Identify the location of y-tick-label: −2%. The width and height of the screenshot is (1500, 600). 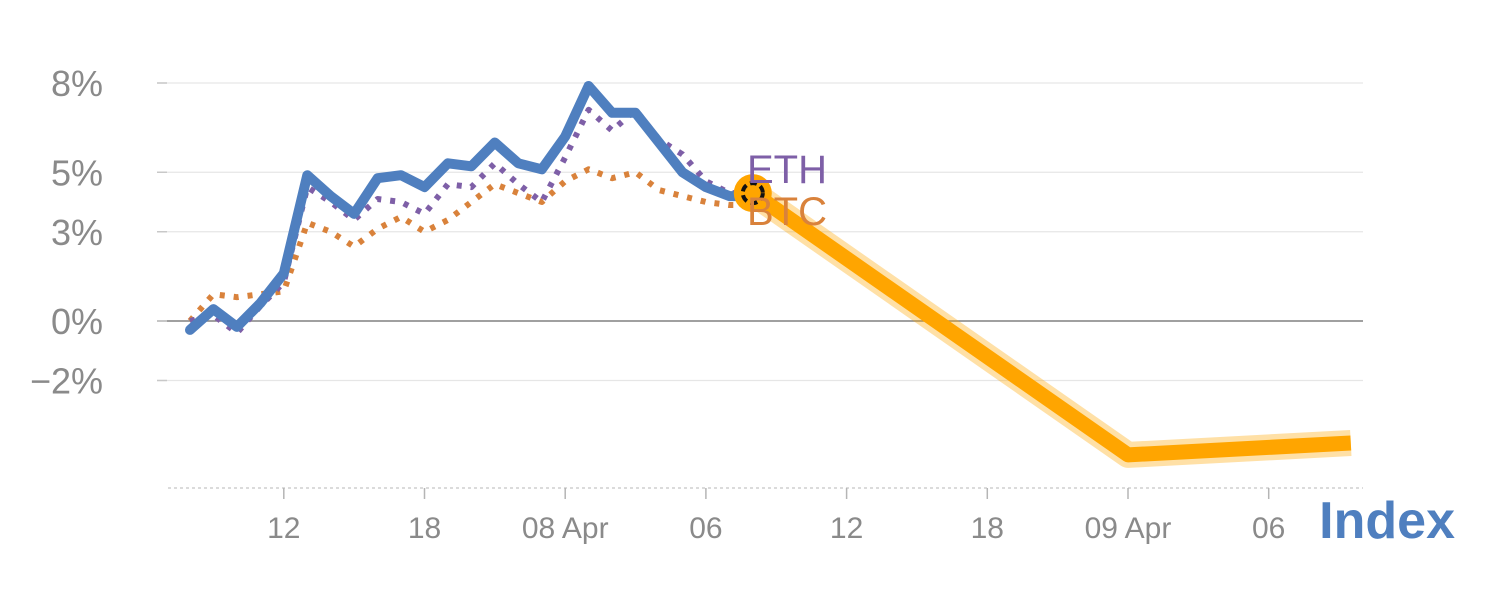
(66, 381).